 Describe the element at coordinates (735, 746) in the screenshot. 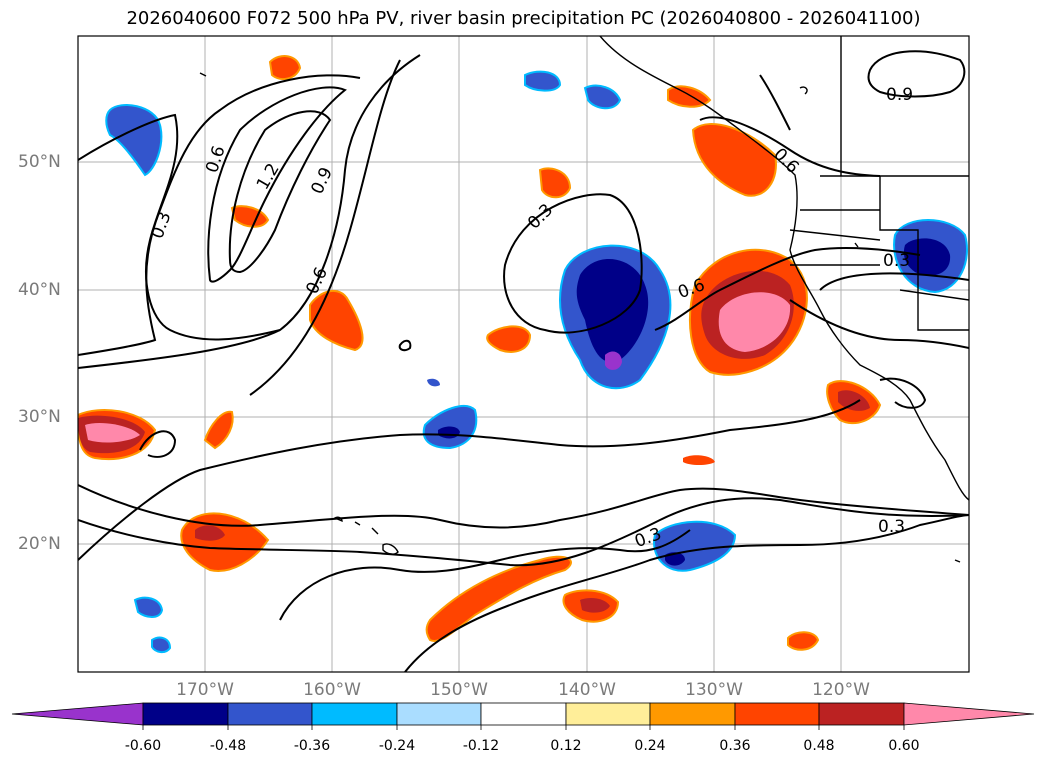

I see `colorbar-tick-label: 0.36` at that location.